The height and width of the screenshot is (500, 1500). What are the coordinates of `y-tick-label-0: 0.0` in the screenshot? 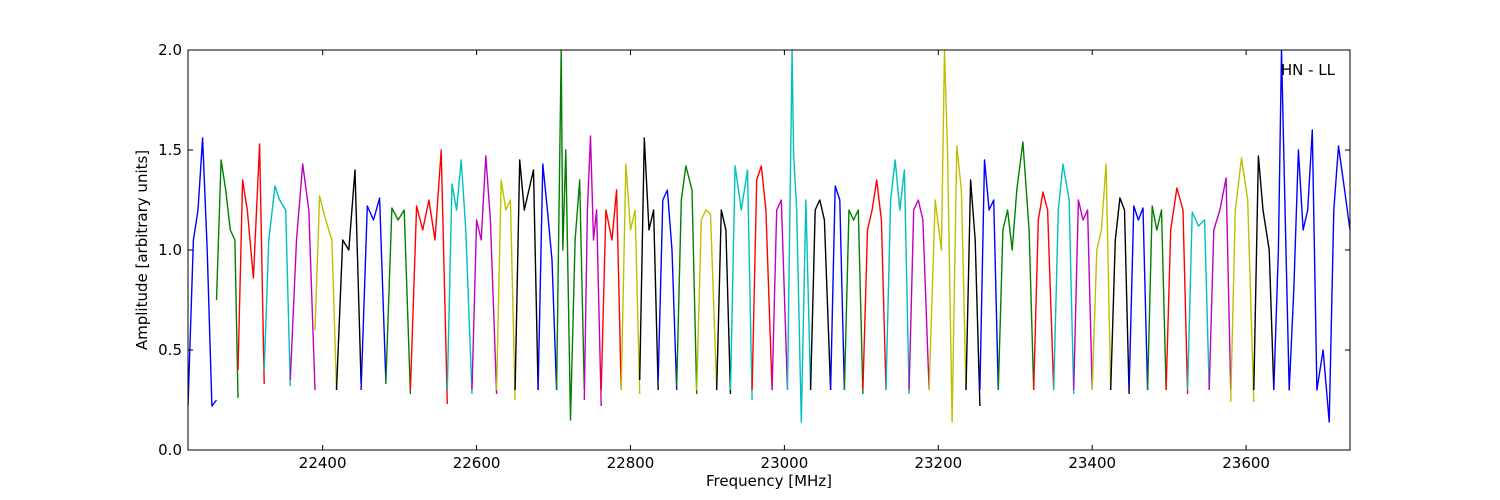 It's located at (170, 450).